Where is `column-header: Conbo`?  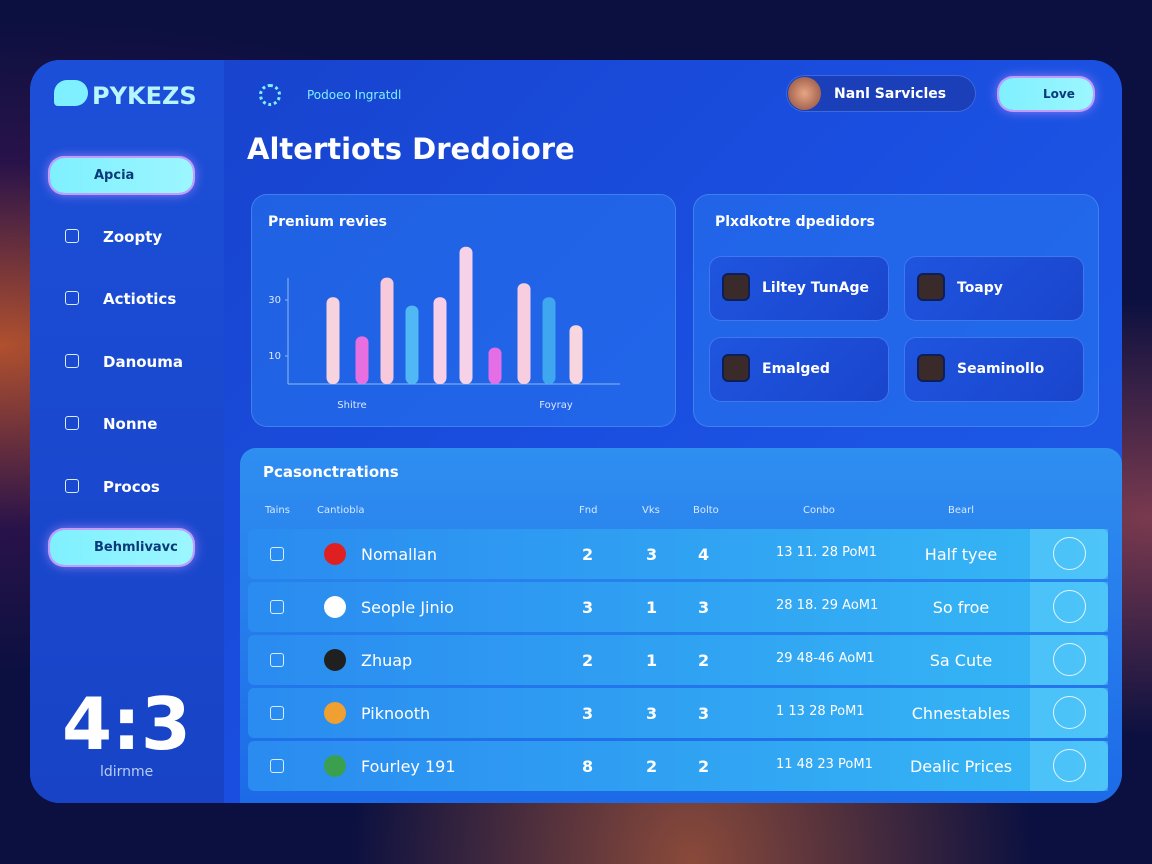
column-header: Conbo is located at coordinates (819, 510).